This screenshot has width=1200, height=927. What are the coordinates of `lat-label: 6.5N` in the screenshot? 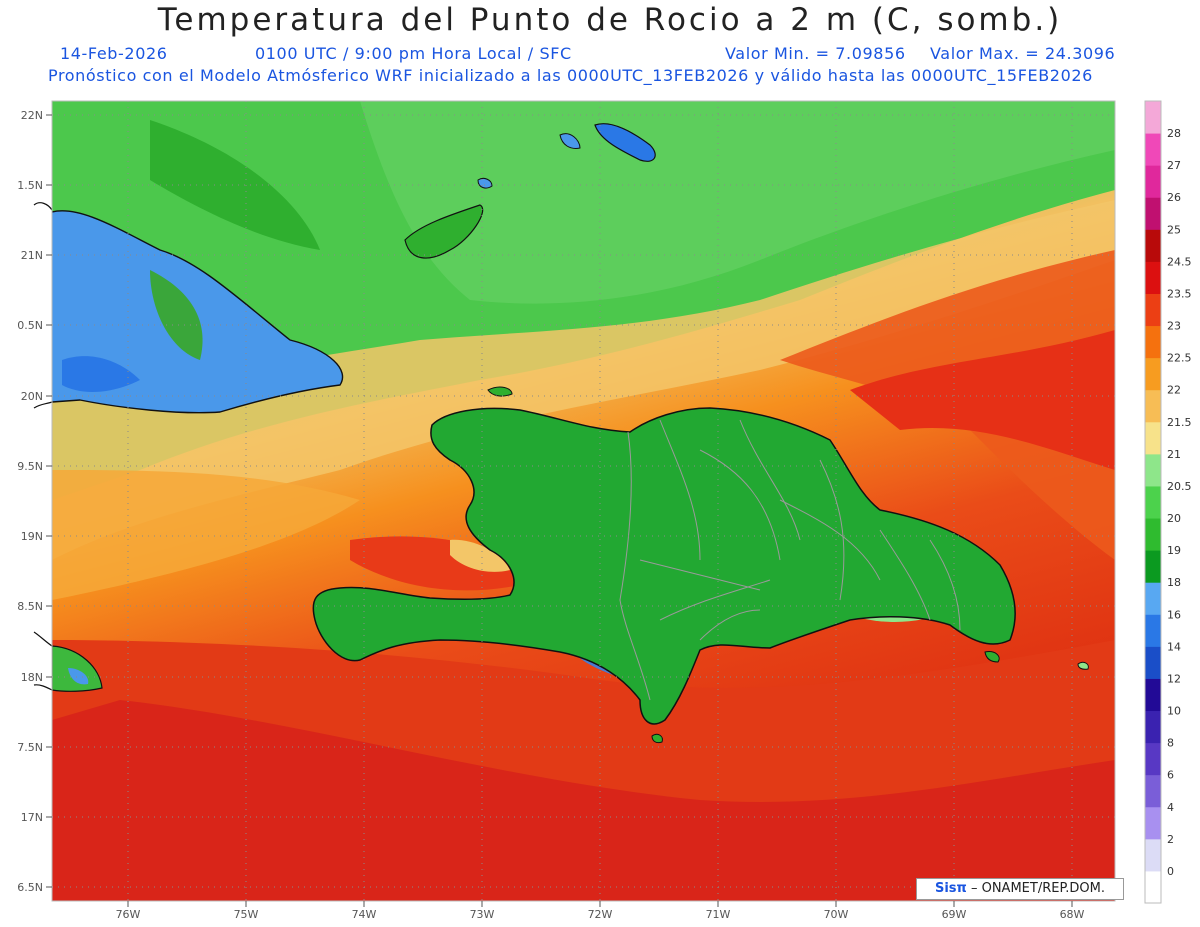 It's located at (30, 887).